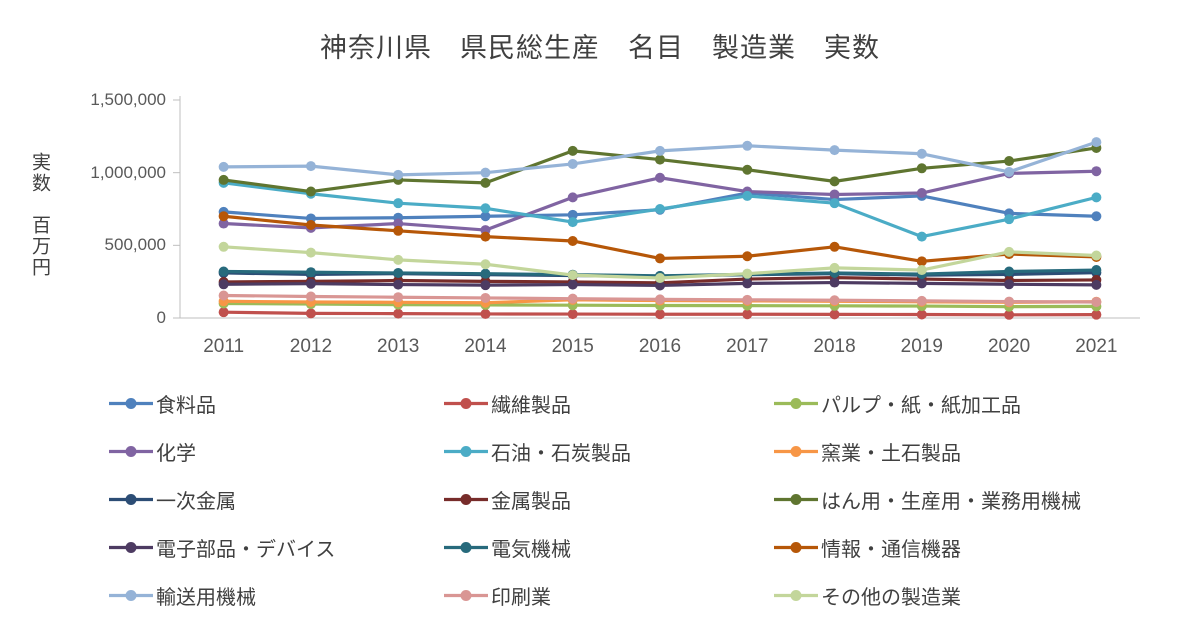  What do you see at coordinates (951, 502) in the screenshot?
I see `legend-label: はん用・生産用・業務用機械` at bounding box center [951, 502].